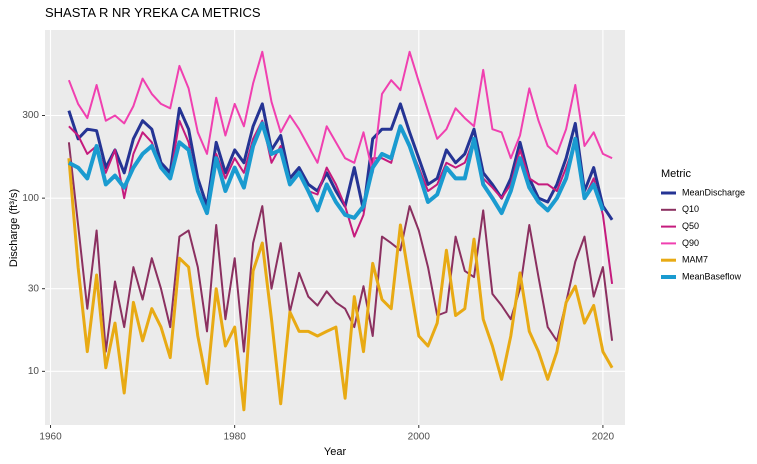 The height and width of the screenshot is (464, 757). I want to click on legend-label: MeanDischarge, so click(713, 192).